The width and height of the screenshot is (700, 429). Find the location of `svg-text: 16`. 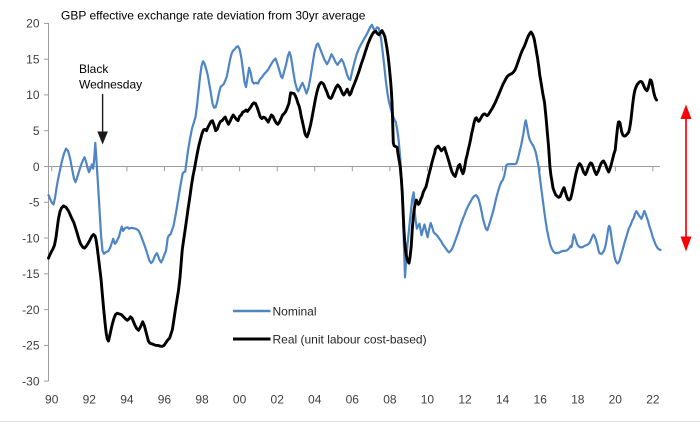

svg-text: 16 is located at coordinates (541, 399).